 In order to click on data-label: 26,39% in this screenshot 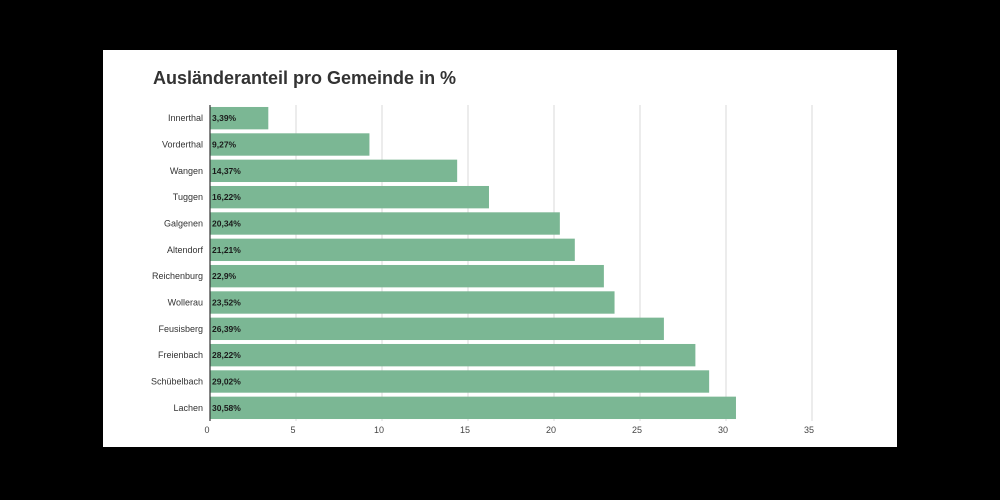, I will do `click(226, 329)`.